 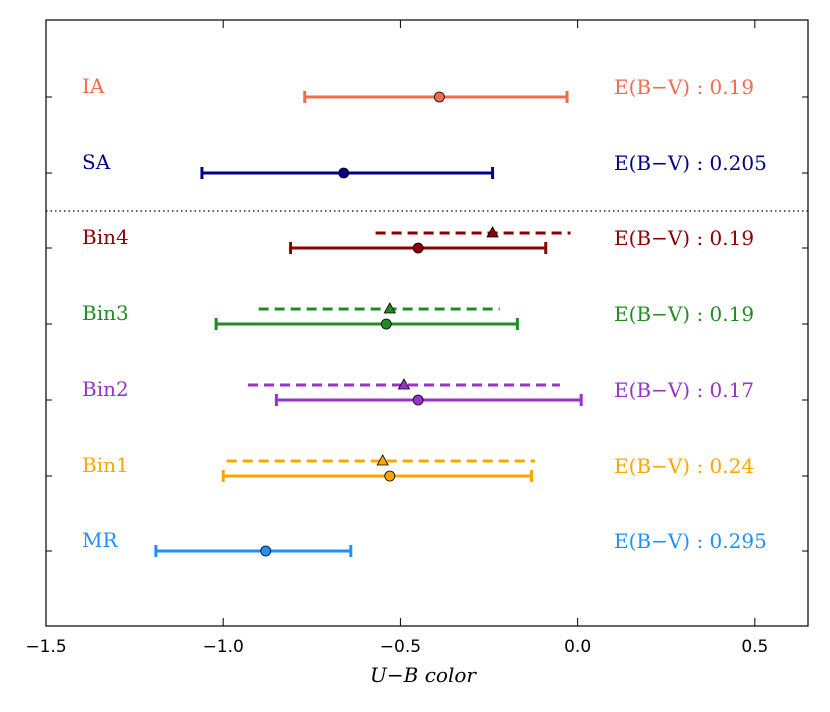 What do you see at coordinates (423, 675) in the screenshot?
I see `x-axis-title: U−B color` at bounding box center [423, 675].